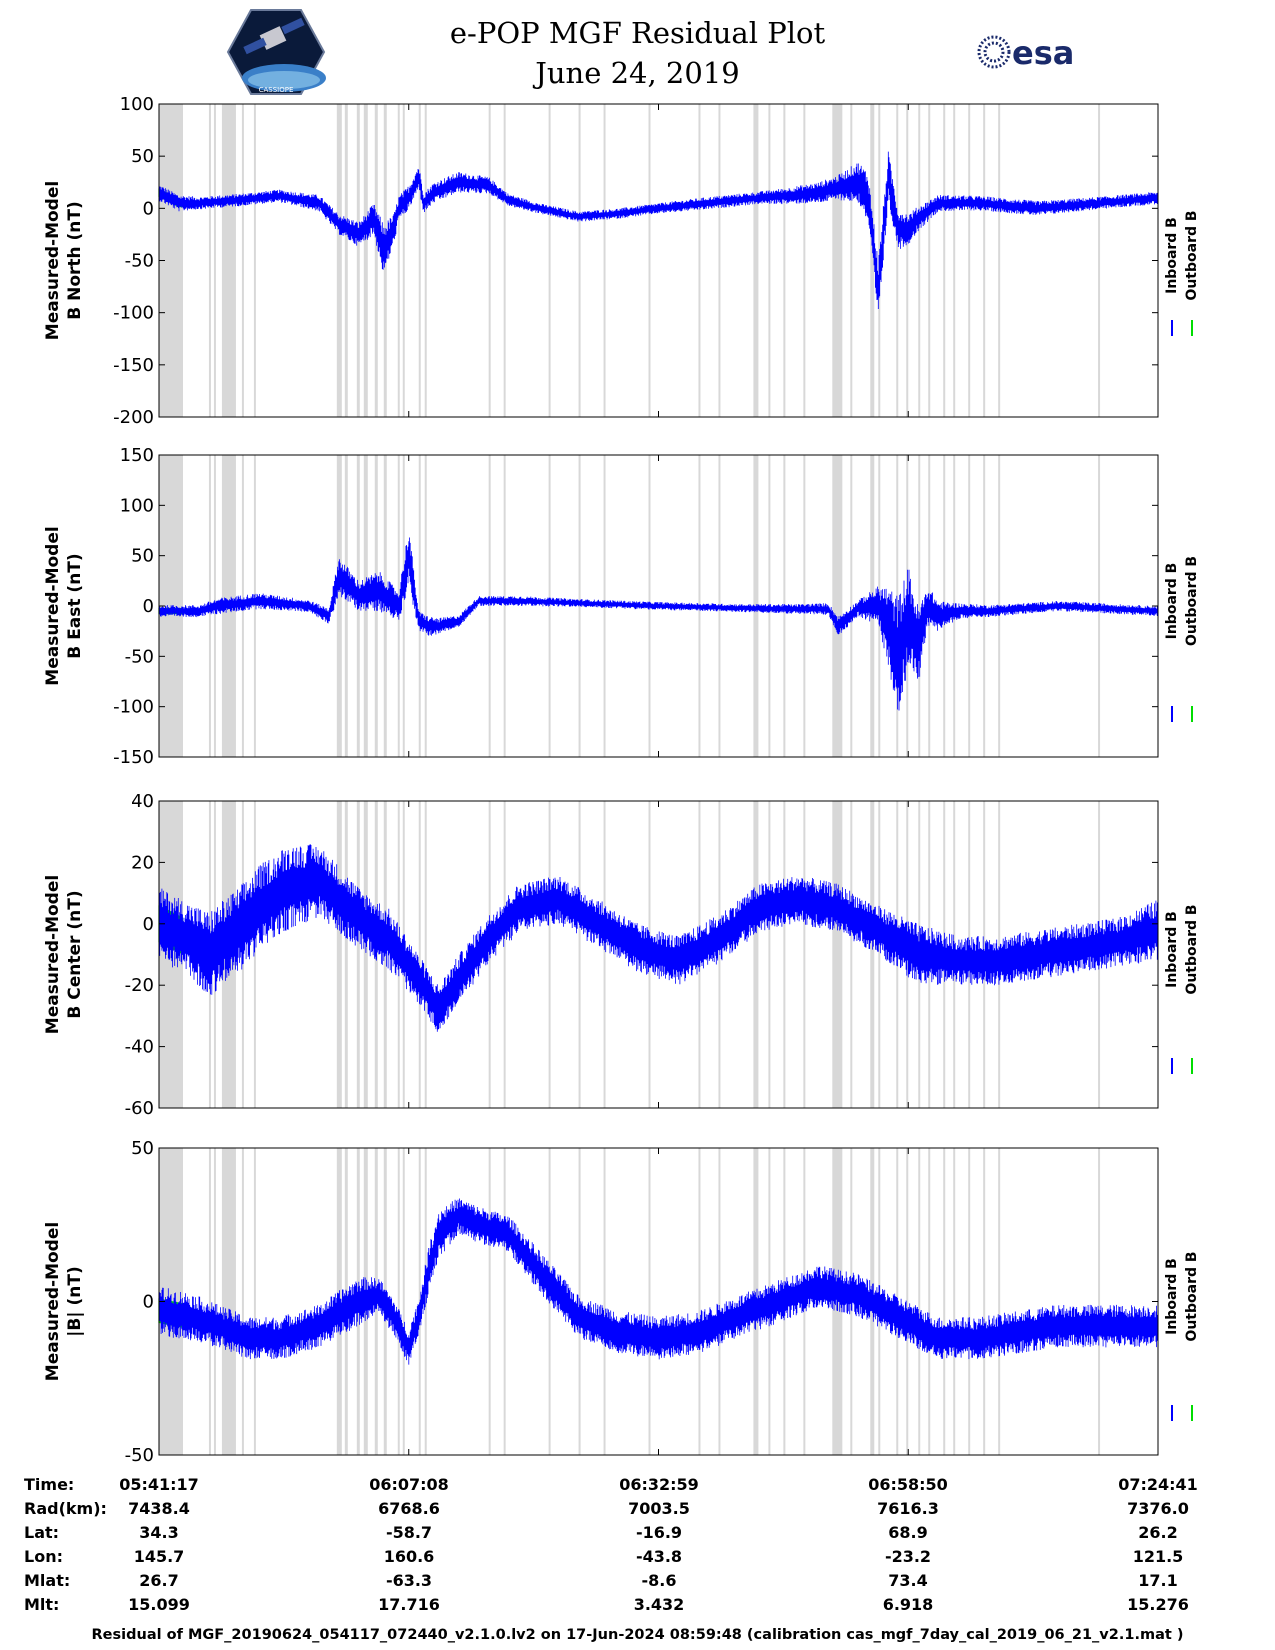 The image size is (1275, 1650). I want to click on y-tick-label: -200, so click(133, 417).